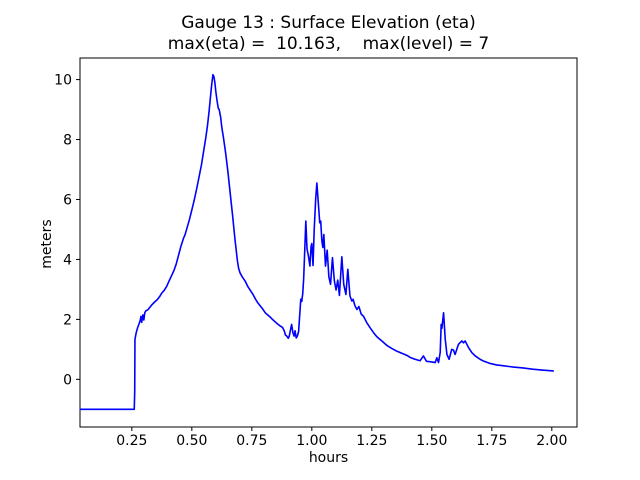 The height and width of the screenshot is (480, 640). I want to click on x-tick-label: 2.00, so click(551, 441).